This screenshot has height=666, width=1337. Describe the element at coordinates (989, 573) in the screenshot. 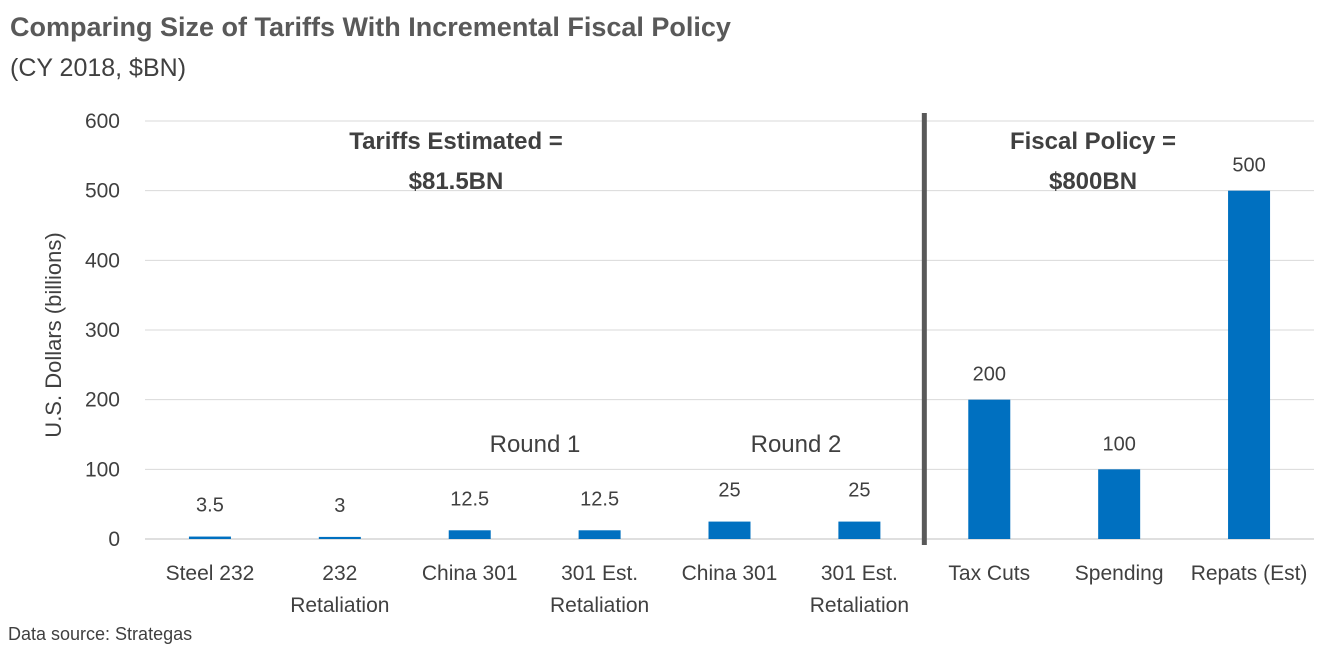

I see `category-label: Tax Cuts` at that location.